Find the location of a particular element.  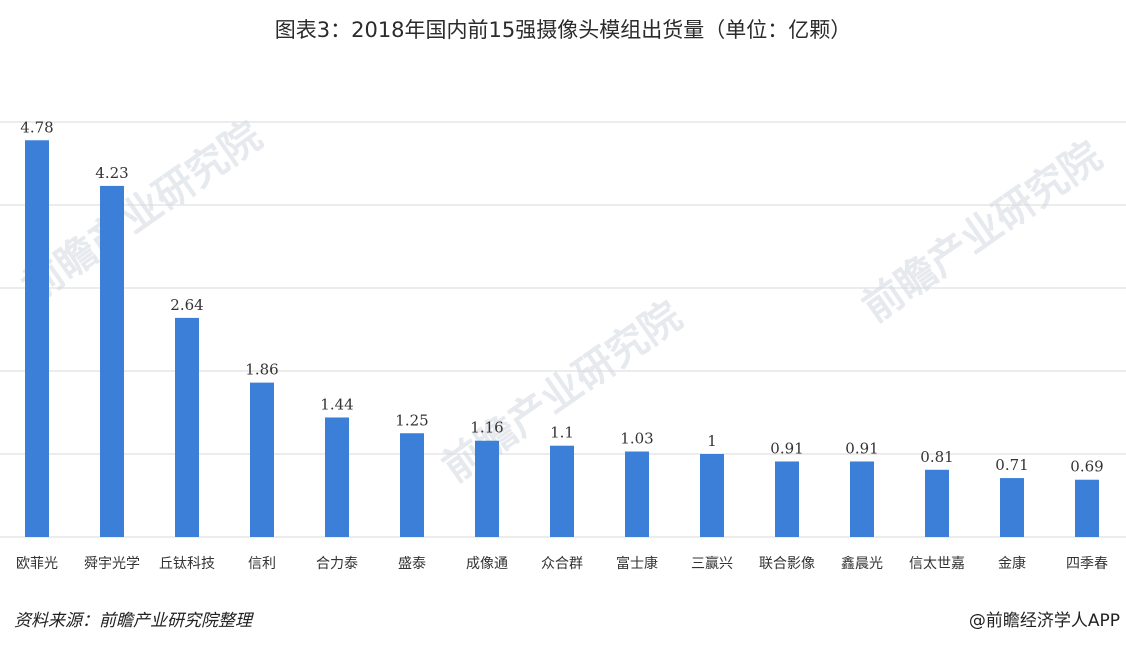

data-label: 1.03 is located at coordinates (636, 439).